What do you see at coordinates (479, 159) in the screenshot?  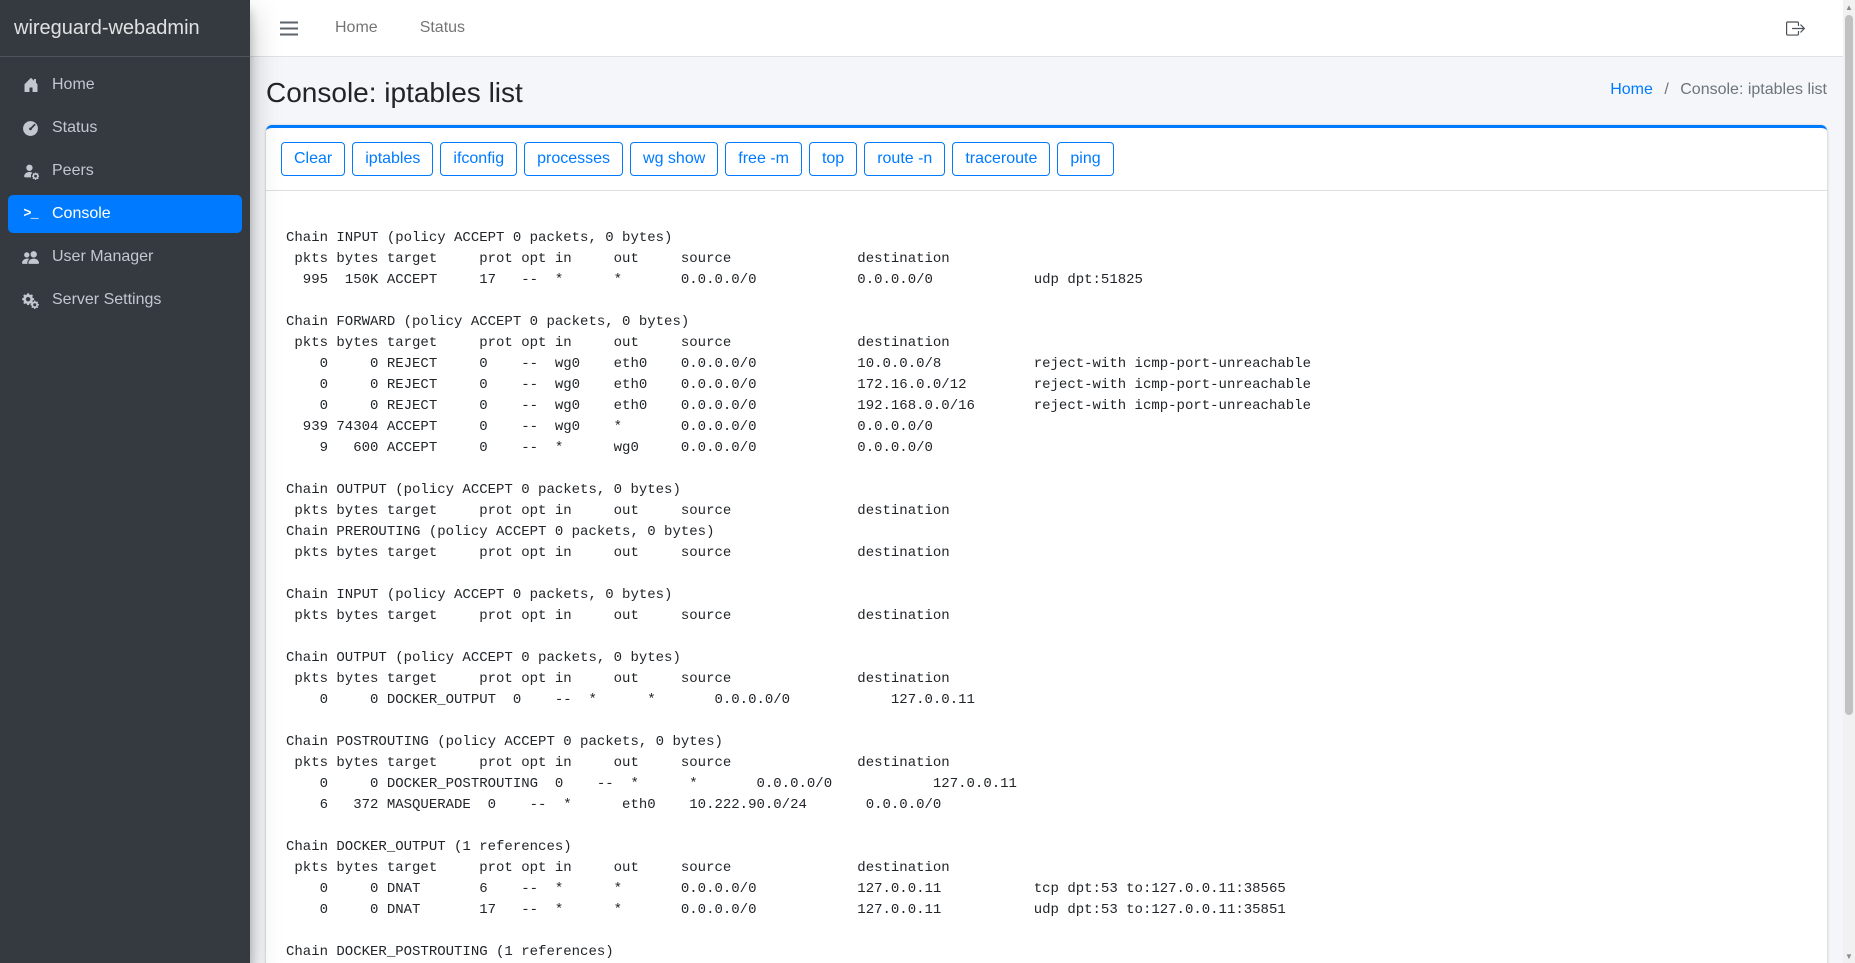 I see `ifconfig-button: ifconfig` at bounding box center [479, 159].